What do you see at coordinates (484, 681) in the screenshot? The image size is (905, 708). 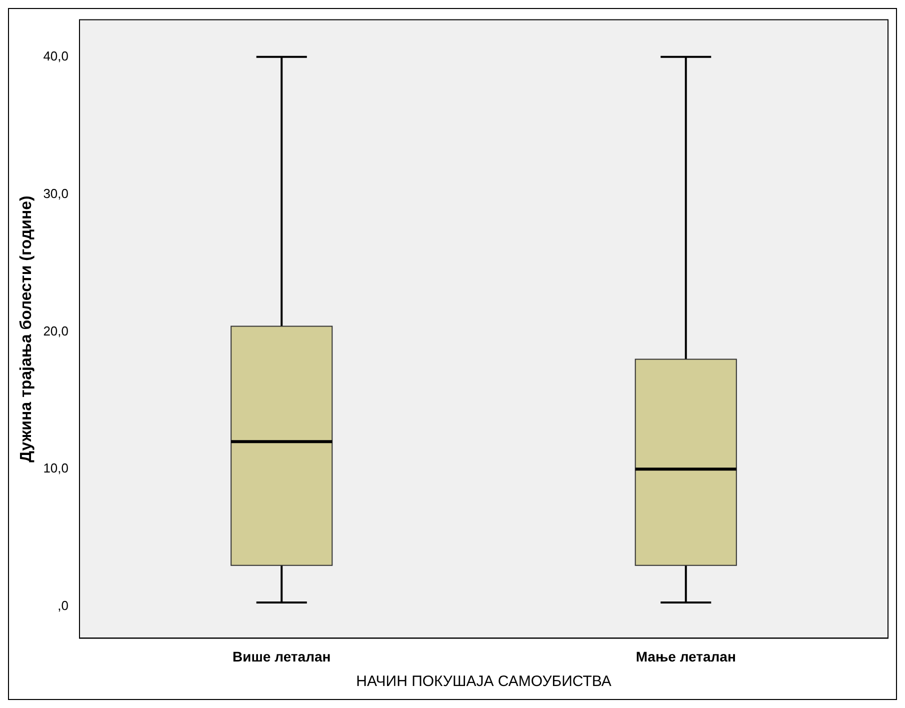 I see `x-axis-title: НАЧИН ПОКУШАЈА САМОУБИСТВА` at bounding box center [484, 681].